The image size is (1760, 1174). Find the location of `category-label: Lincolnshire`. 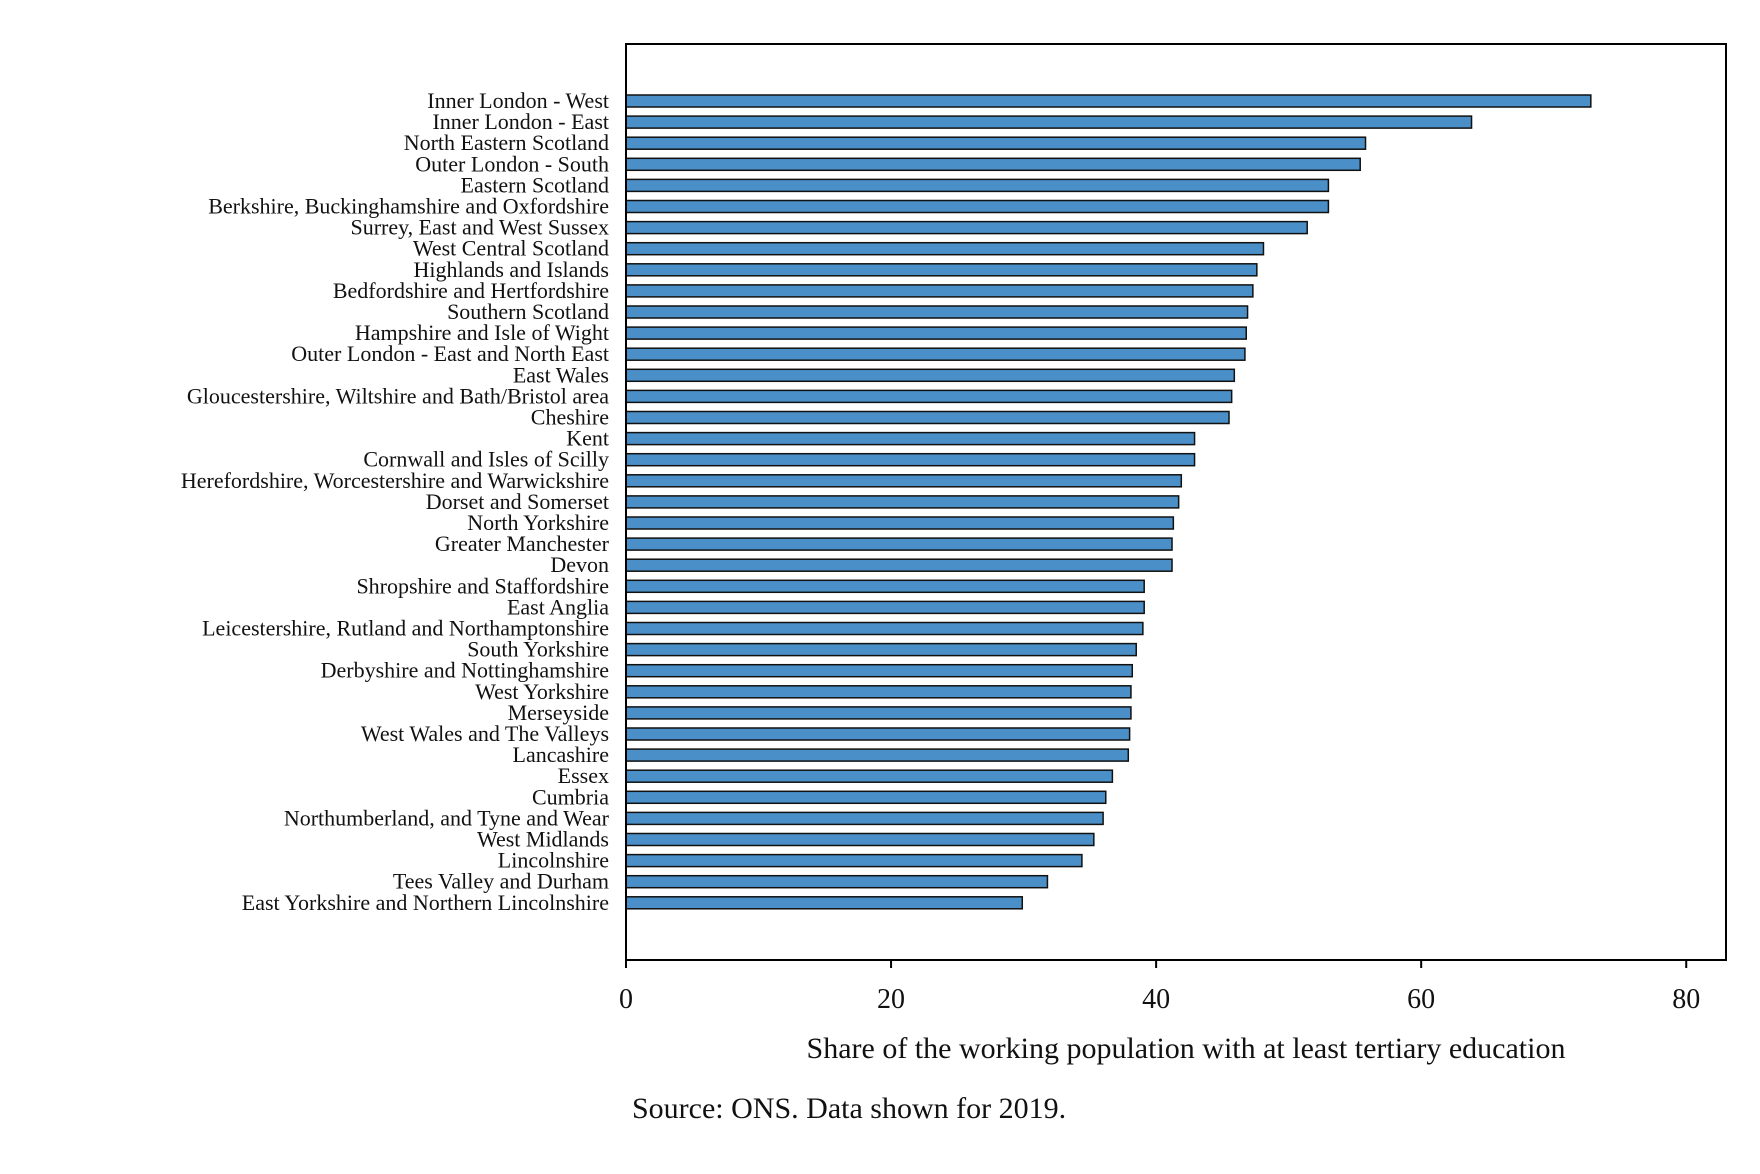

category-label: Lincolnshire is located at coordinates (553, 860).